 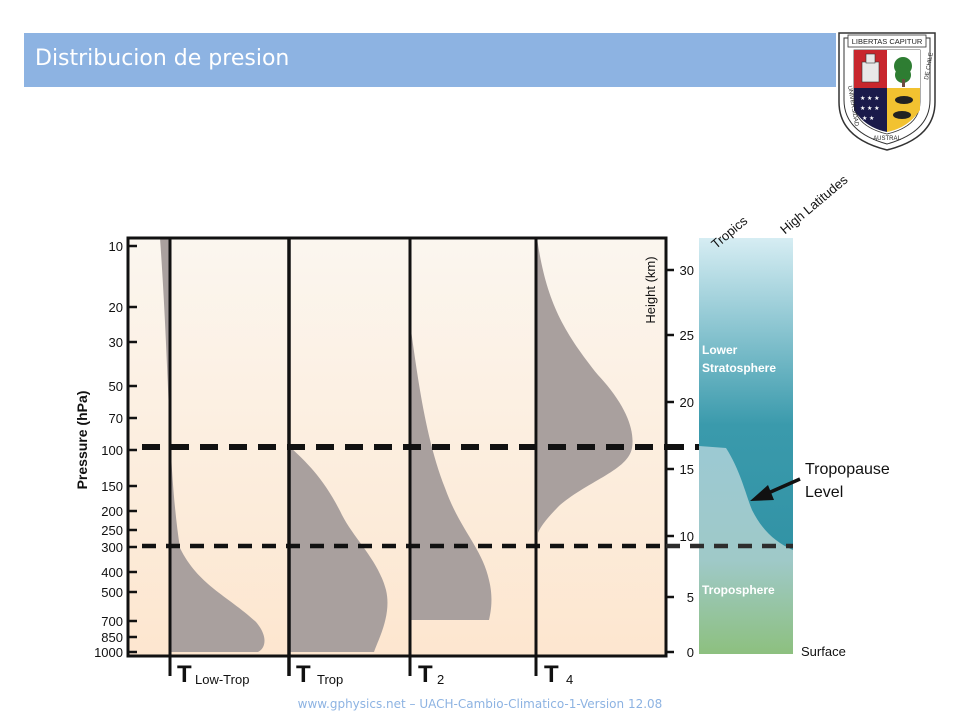 What do you see at coordinates (650, 289) in the screenshot?
I see `height-axis-label: Height (km)` at bounding box center [650, 289].